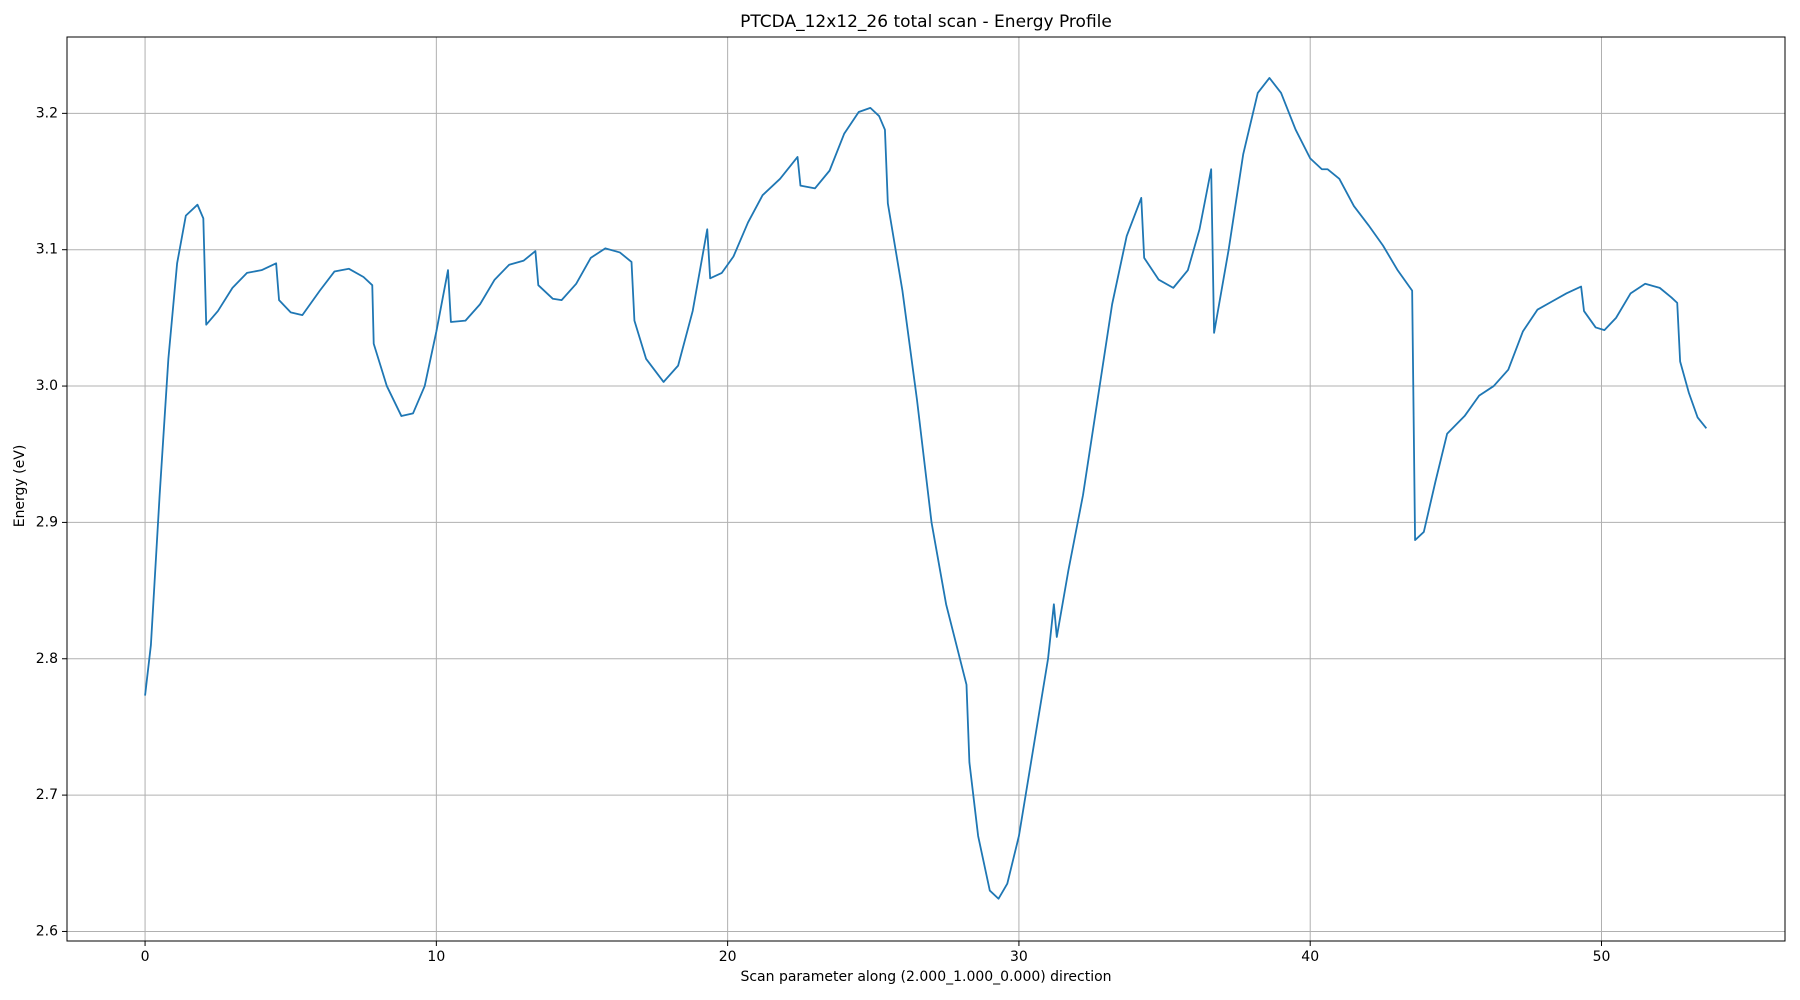 Image resolution: width=1800 pixels, height=1000 pixels. I want to click on x-tick-label: 40, so click(1310, 957).